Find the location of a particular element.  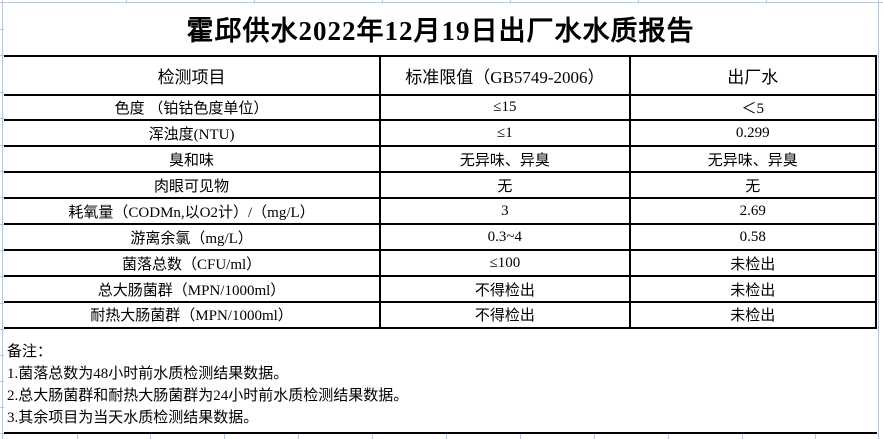

cell-item: 浑浊度(NTU) is located at coordinates (191, 134).